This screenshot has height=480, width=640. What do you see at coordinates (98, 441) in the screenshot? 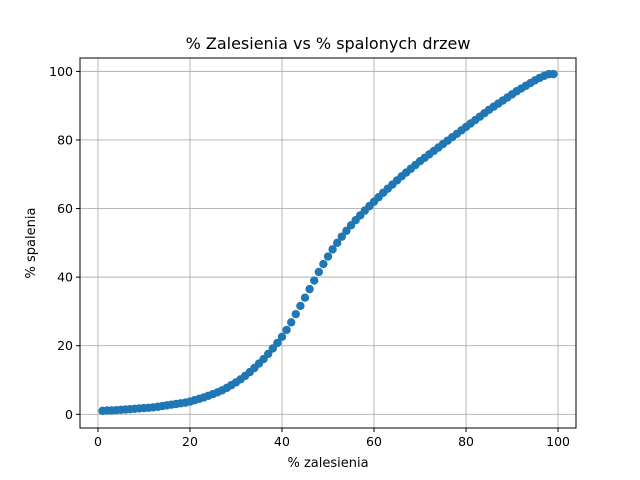
I see `x-tick-label: 0` at bounding box center [98, 441].